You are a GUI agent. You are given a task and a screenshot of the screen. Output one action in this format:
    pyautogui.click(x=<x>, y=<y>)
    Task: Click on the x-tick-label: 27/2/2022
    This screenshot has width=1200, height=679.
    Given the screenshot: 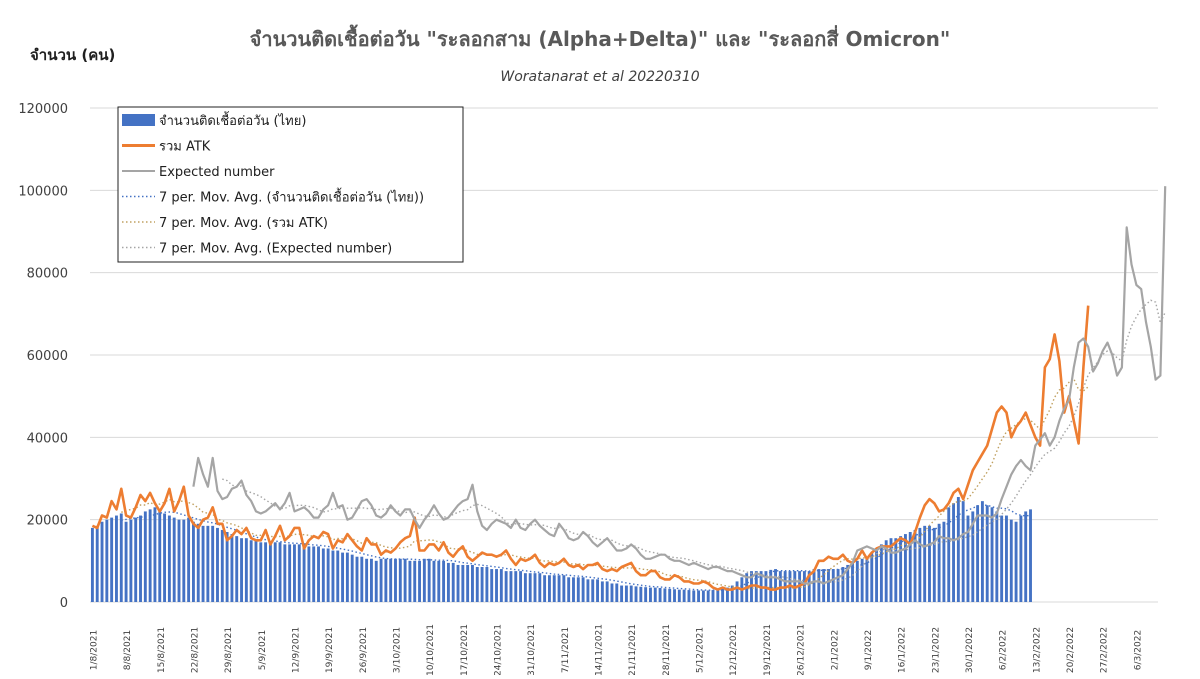 What is the action you would take?
    pyautogui.click(x=1105, y=650)
    